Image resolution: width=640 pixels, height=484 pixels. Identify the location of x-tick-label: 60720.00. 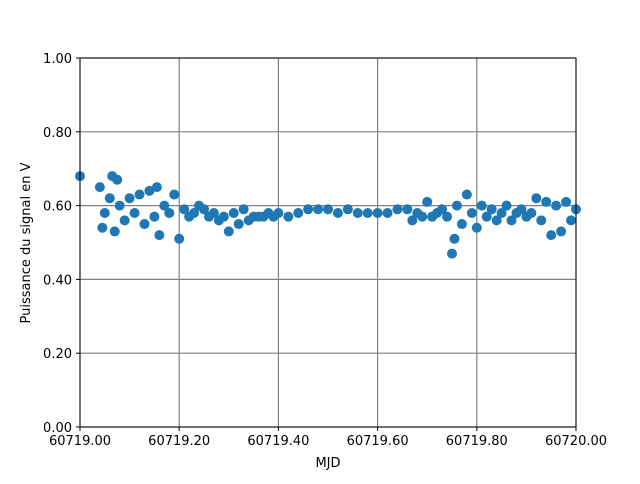
(576, 441).